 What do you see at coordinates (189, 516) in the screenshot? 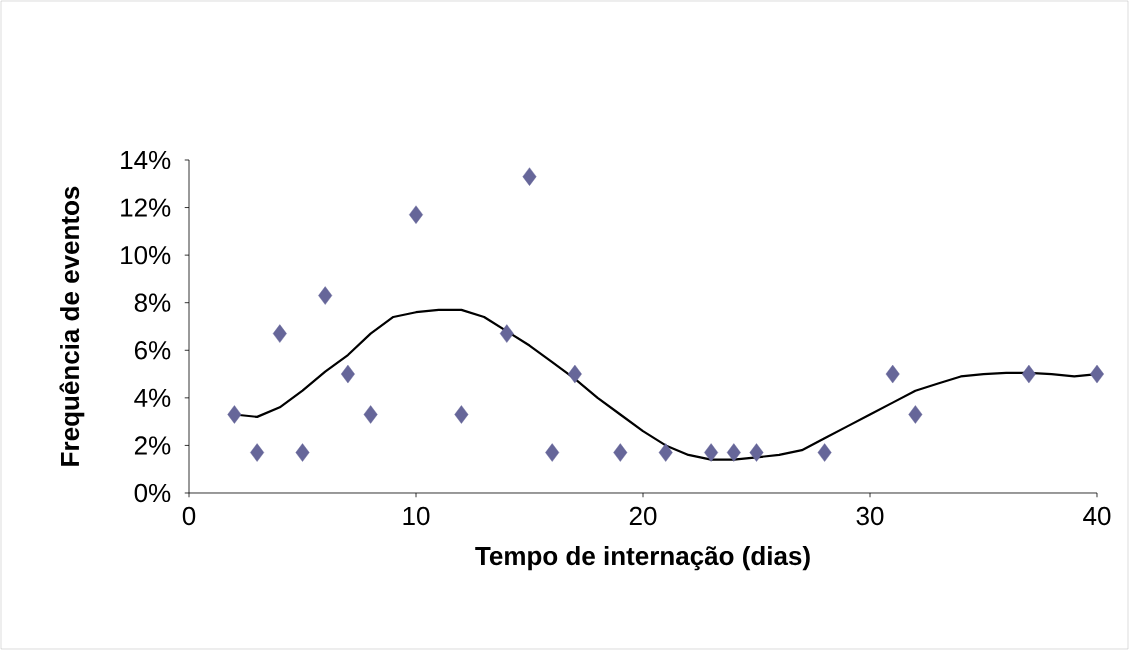
I see `x-tick-label: 0` at bounding box center [189, 516].